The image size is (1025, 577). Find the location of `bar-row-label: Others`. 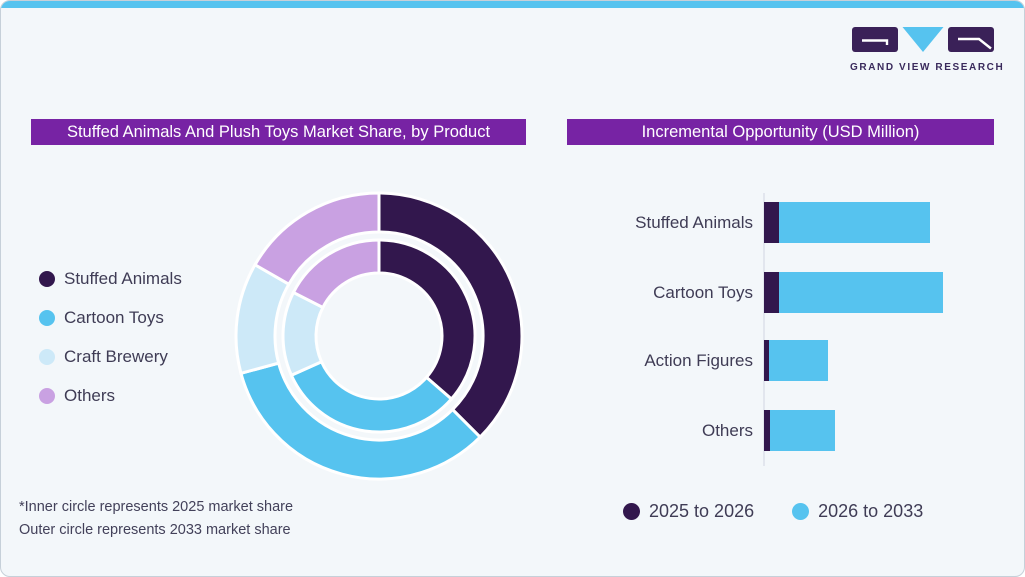

bar-row-label: Others is located at coordinates (727, 430).